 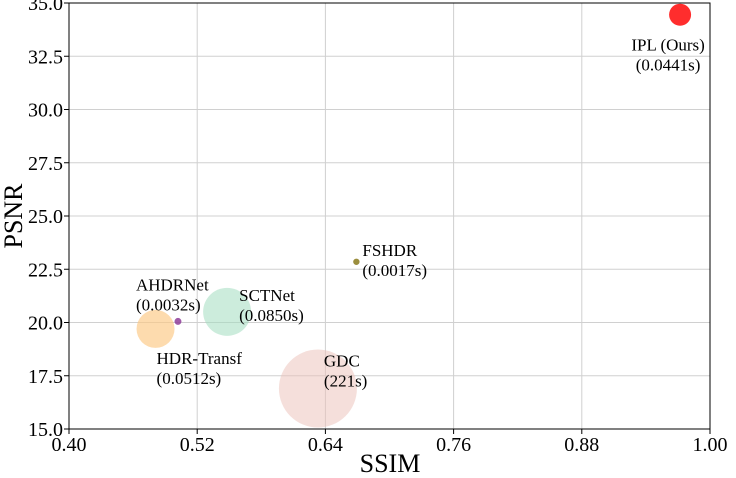 I want to click on x-tick-label: 0.76, so click(x=453, y=445).